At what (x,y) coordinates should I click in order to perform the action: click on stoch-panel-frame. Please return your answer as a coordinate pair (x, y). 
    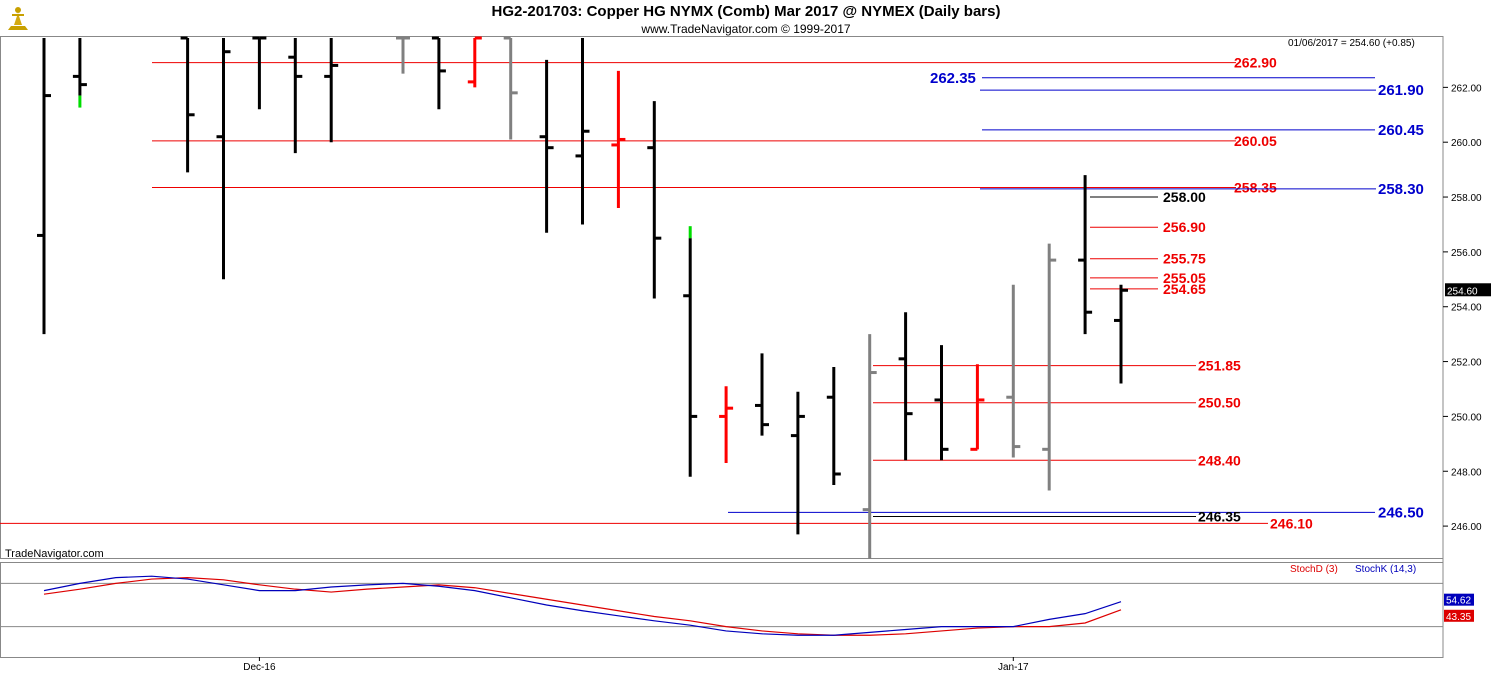
    Looking at the image, I should click on (722, 610).